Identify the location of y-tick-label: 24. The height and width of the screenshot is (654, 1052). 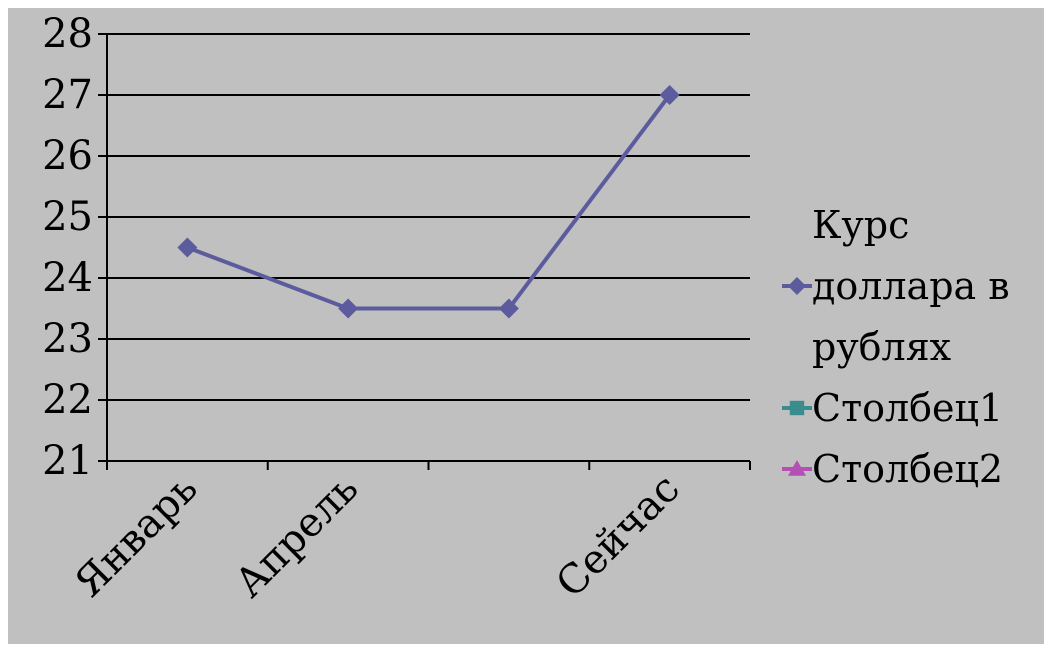
(67, 278).